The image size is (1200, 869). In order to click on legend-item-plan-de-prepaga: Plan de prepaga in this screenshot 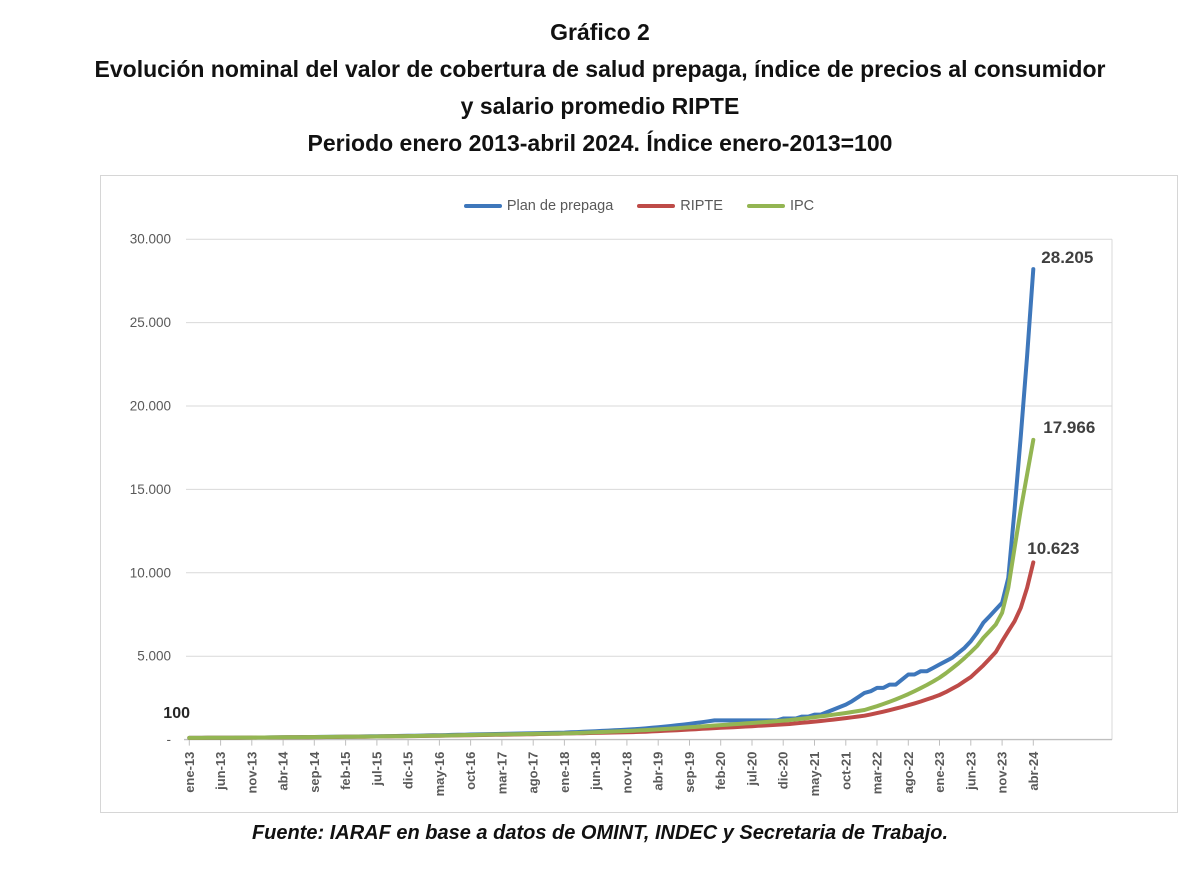, I will do `click(538, 206)`.